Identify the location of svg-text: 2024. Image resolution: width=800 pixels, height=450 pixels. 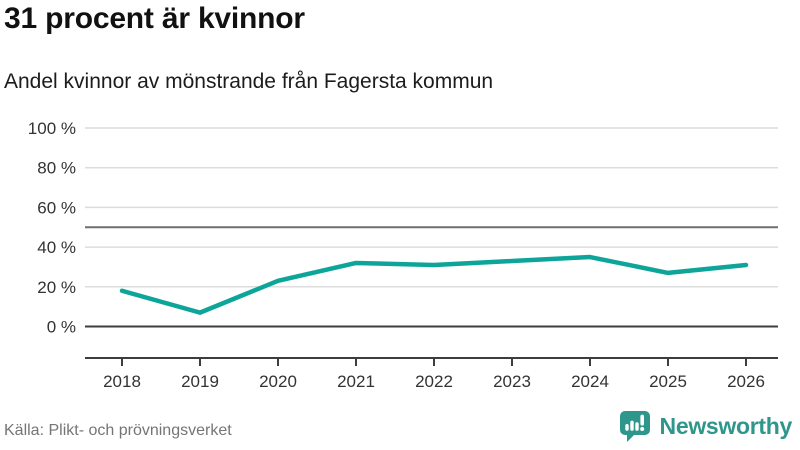
(590, 381).